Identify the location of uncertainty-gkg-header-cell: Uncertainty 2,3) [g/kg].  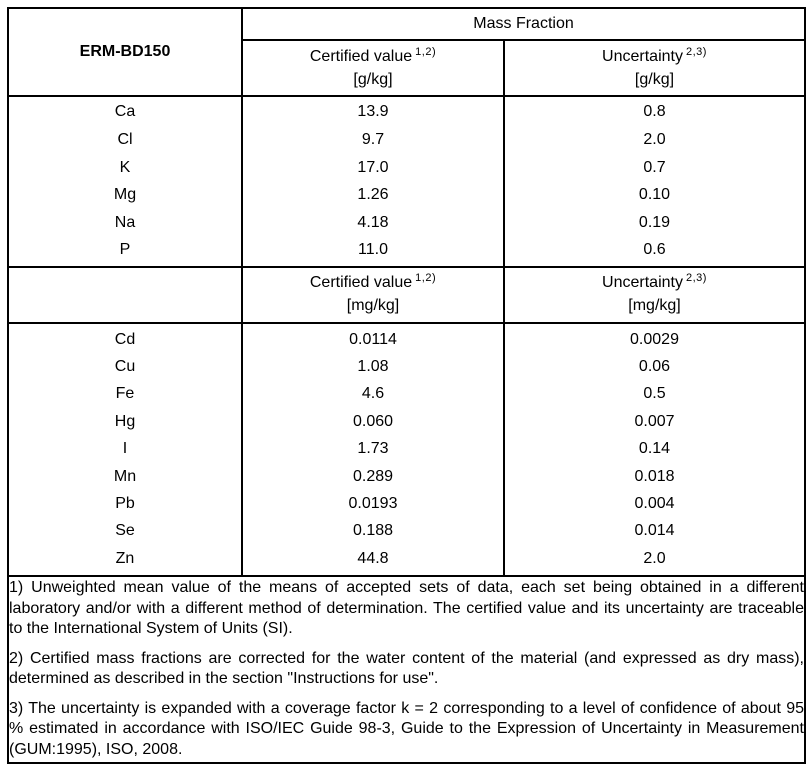
(654, 68).